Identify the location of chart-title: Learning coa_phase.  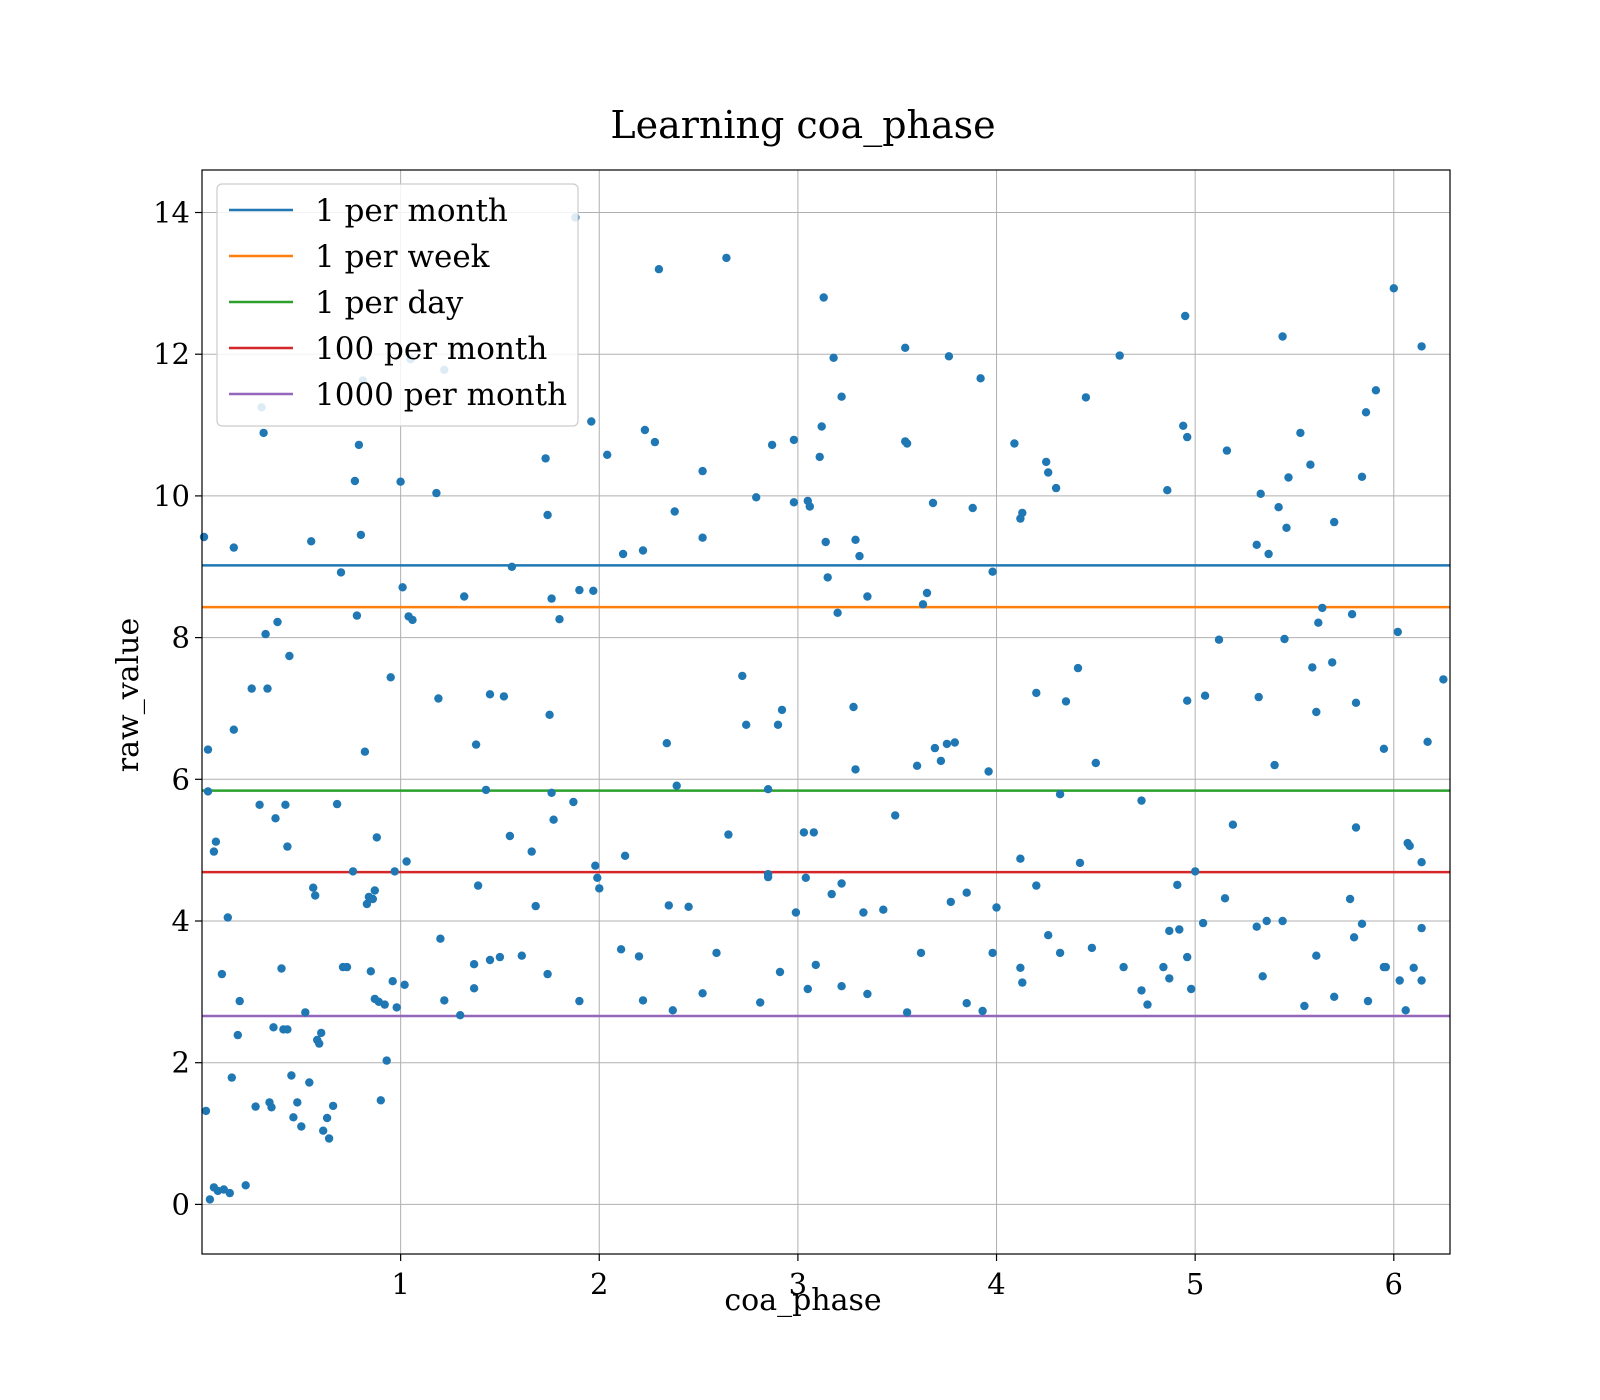
(802, 125).